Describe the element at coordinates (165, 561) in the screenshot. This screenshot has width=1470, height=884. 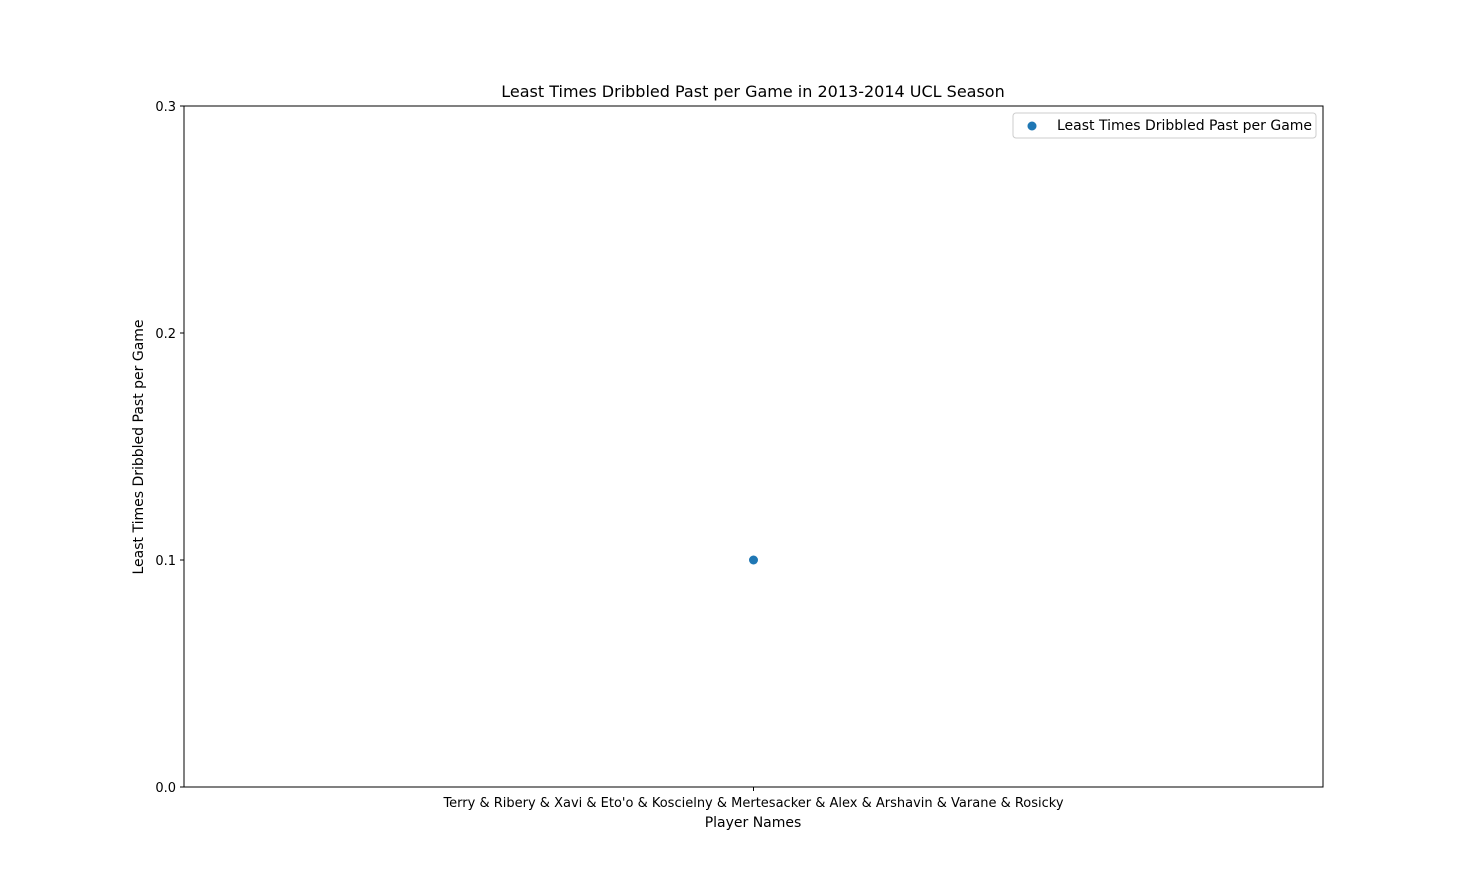
I see `y-tick-label: 0.1` at that location.